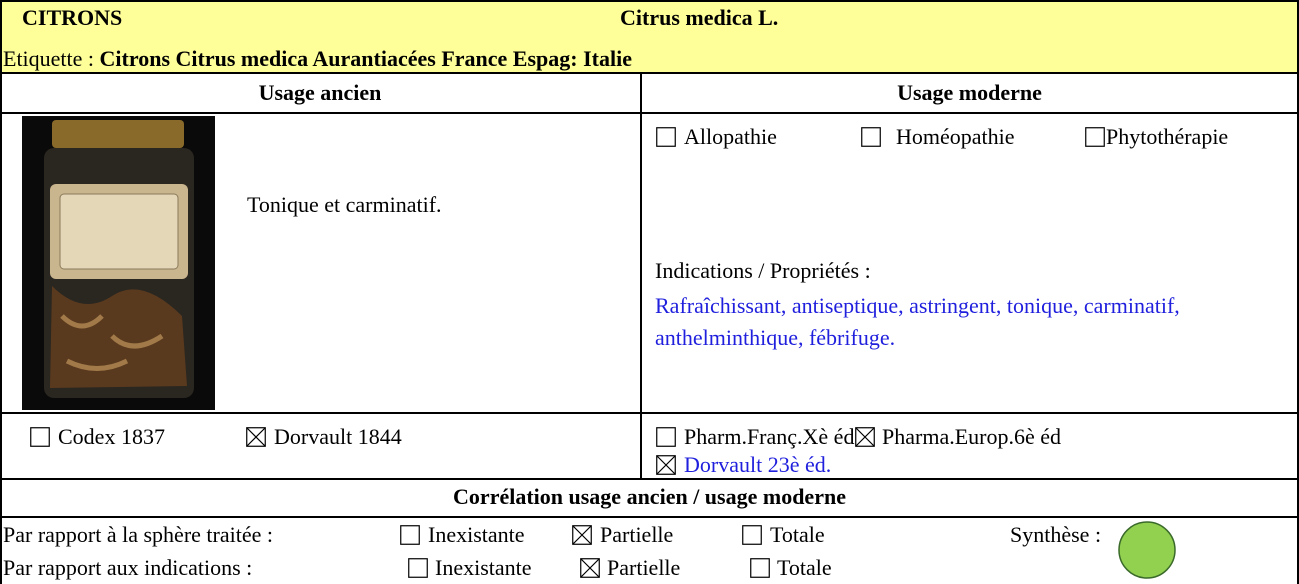 This screenshot has width=1299, height=584. I want to click on latin-name: Citrus medica L., so click(699, 17).